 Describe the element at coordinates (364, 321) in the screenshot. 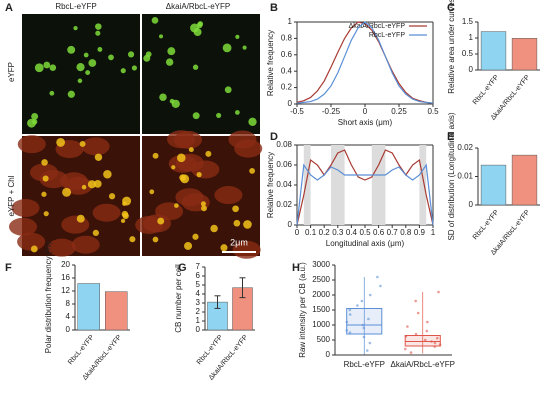

I see `box` at that location.